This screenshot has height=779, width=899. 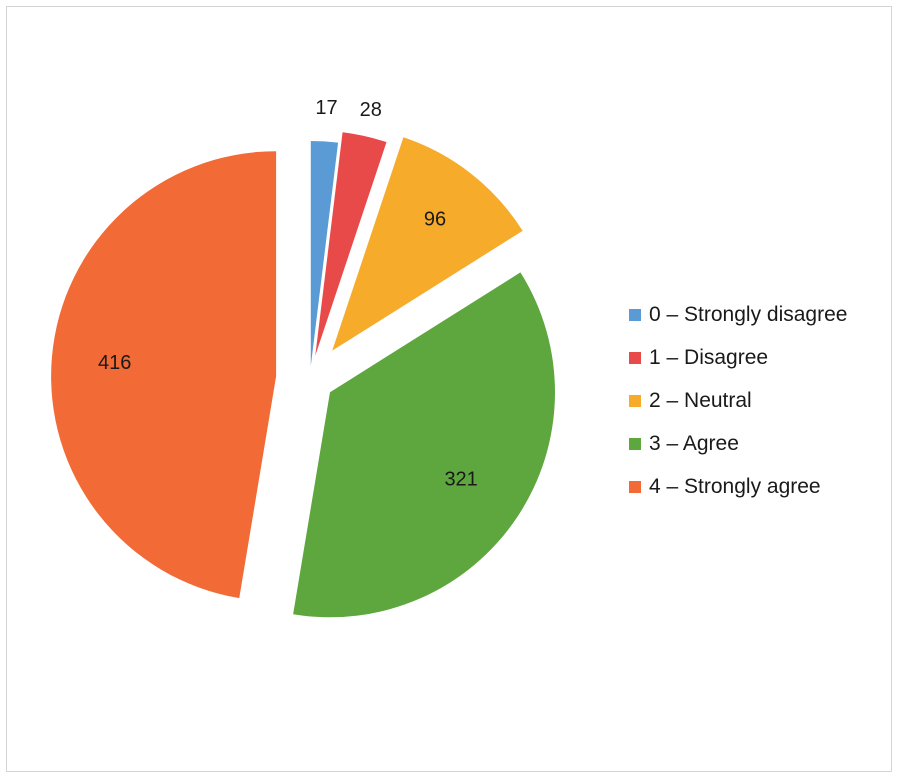 I want to click on legend-label-strongly-disagree: 0 – Strongly disagree, so click(x=748, y=314).